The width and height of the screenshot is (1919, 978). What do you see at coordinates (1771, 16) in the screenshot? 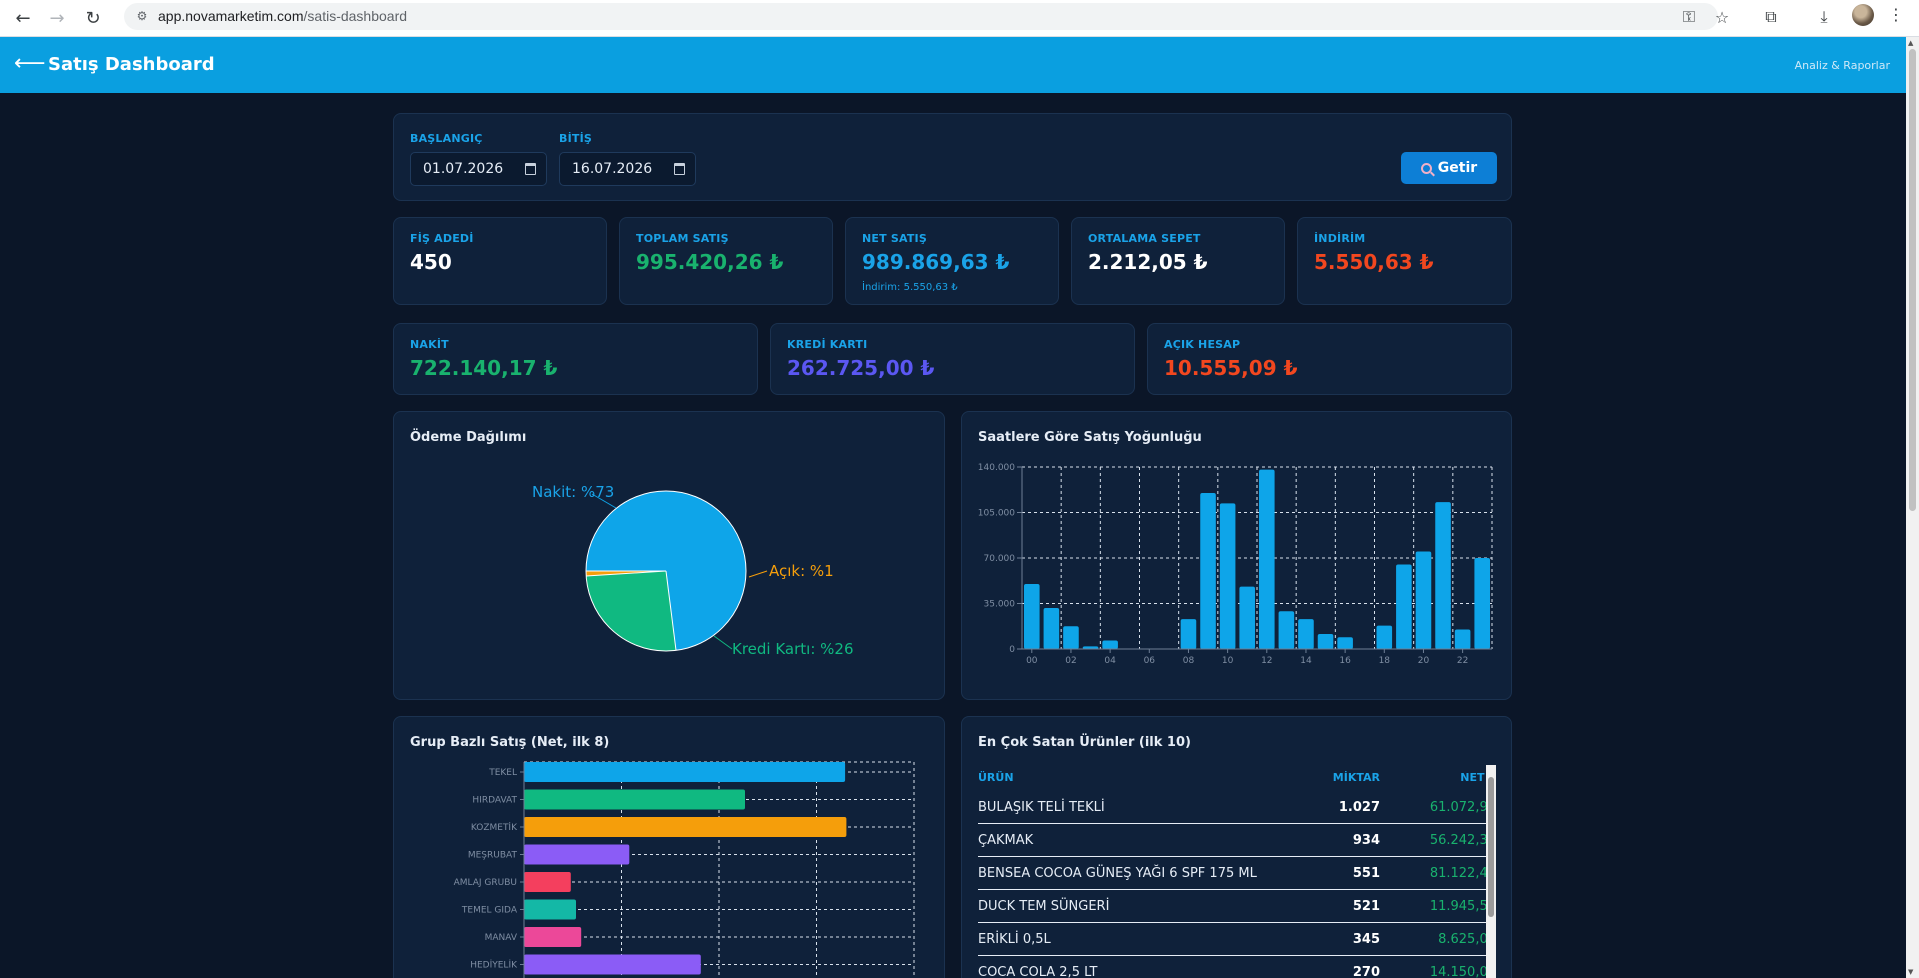
I see `extensions-icon: ⧉` at bounding box center [1771, 16].